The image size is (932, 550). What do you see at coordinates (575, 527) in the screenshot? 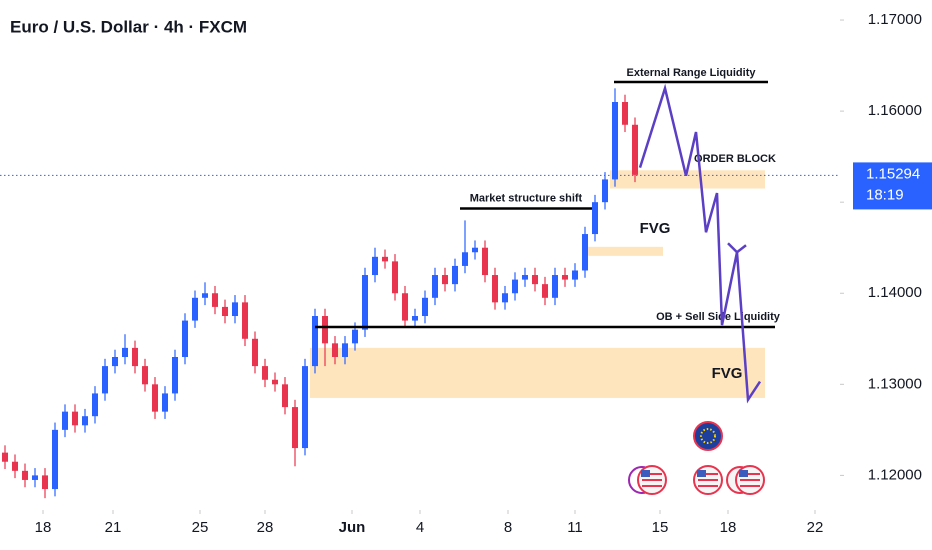
I see `x-tick-label: 11` at bounding box center [575, 527].